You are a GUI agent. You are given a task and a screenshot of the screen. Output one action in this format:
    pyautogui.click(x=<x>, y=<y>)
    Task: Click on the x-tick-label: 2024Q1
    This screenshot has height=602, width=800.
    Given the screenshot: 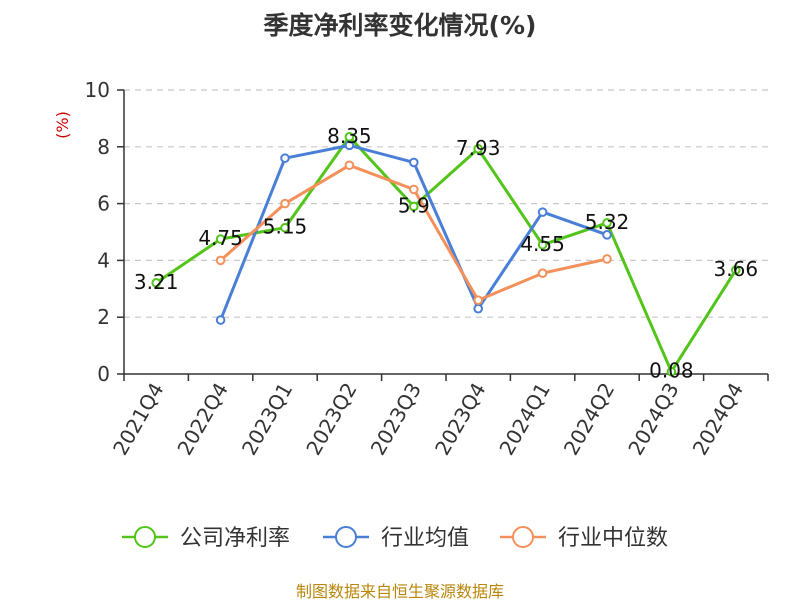 What is the action you would take?
    pyautogui.click(x=524, y=419)
    